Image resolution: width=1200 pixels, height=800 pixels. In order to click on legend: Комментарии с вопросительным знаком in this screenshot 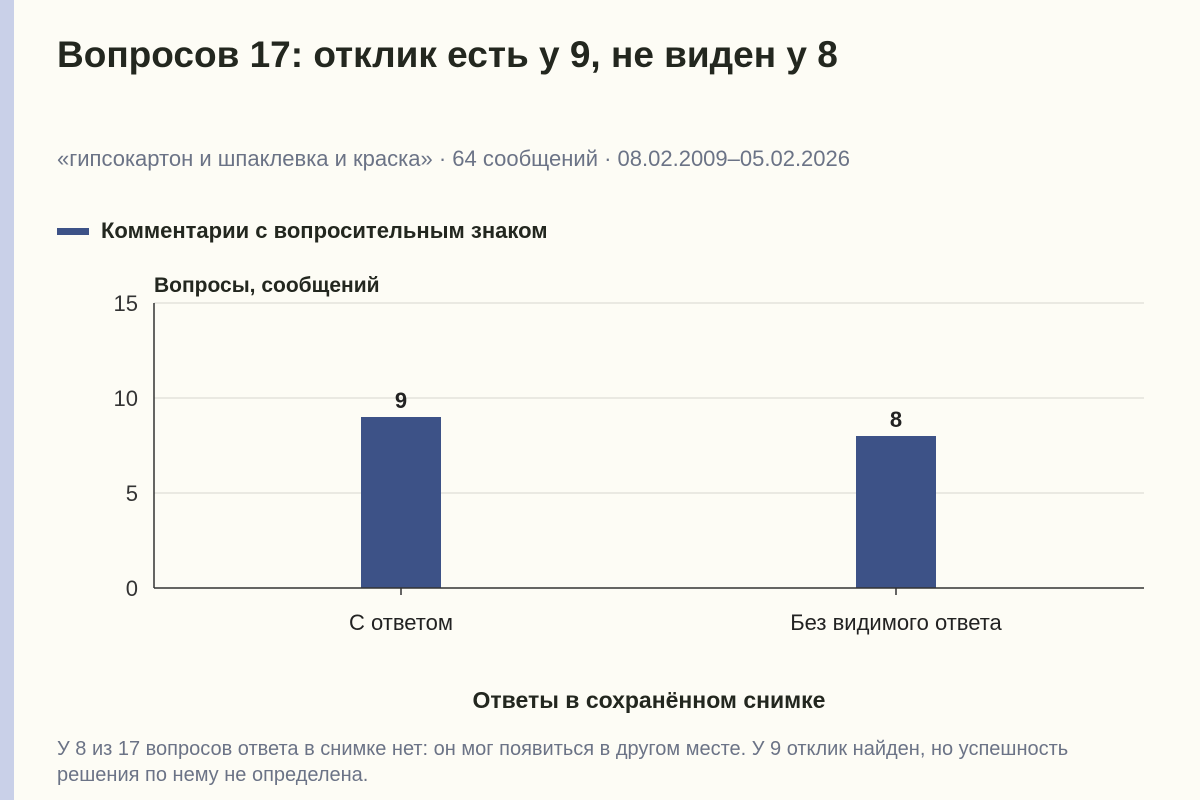, I will do `click(302, 231)`.